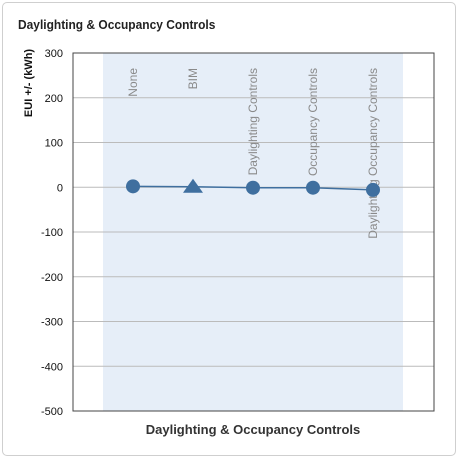  Describe the element at coordinates (52, 367) in the screenshot. I see `y-tick-label: -400` at that location.